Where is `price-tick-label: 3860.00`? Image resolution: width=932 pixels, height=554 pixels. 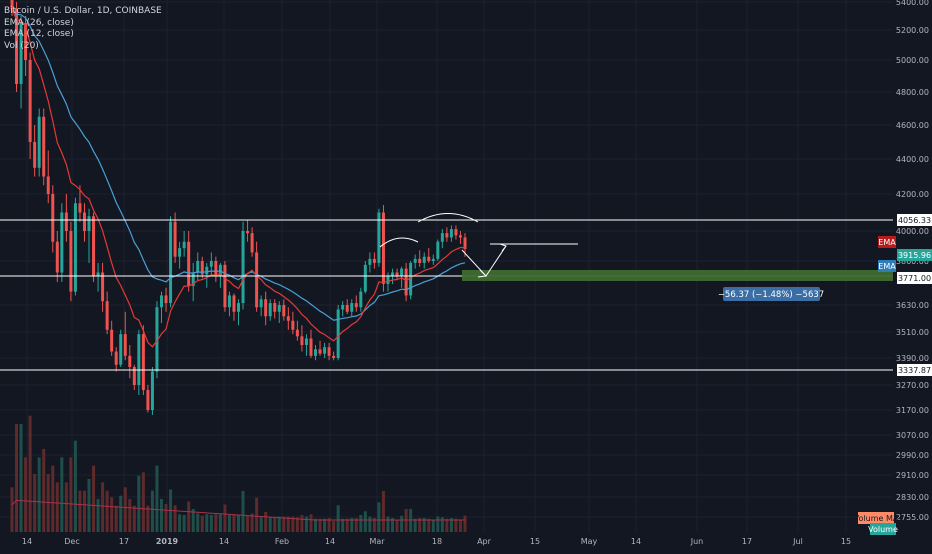 price-tick-label: 3860.00 is located at coordinates (912, 261).